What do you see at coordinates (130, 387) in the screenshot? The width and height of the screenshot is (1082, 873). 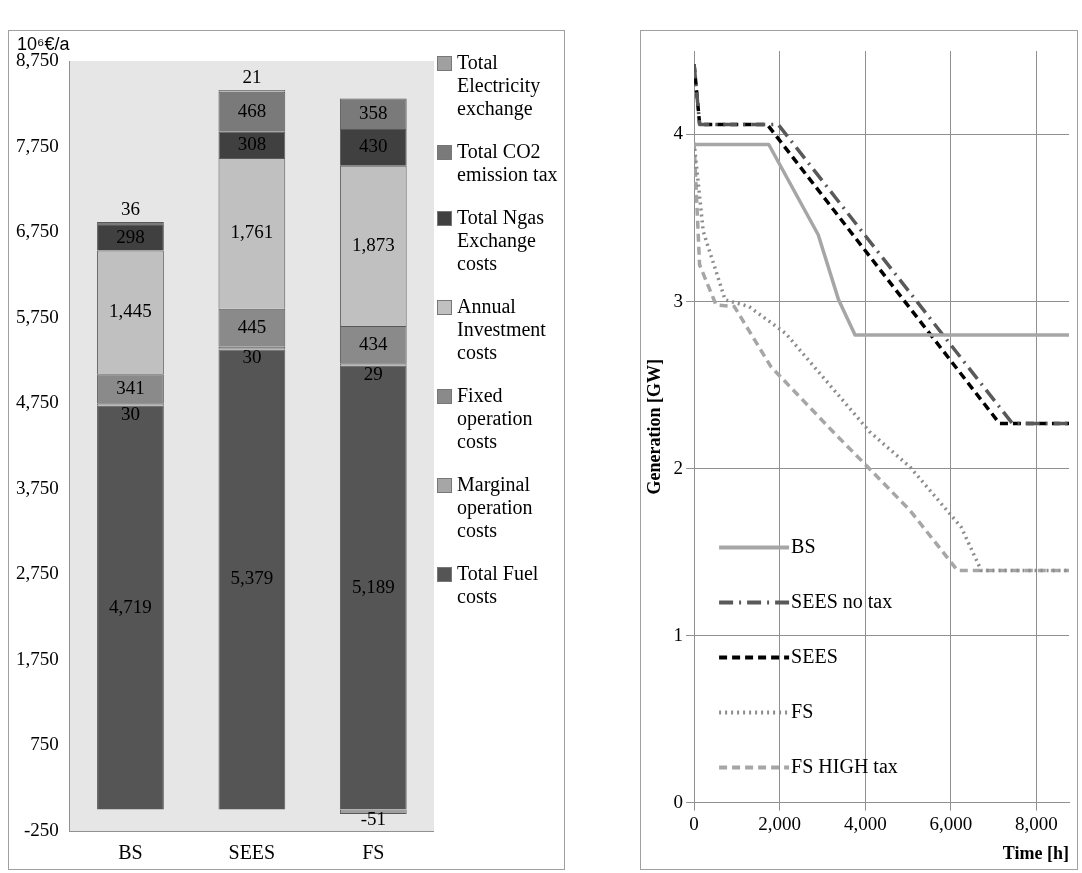 I see `data-label: 341` at bounding box center [130, 387].